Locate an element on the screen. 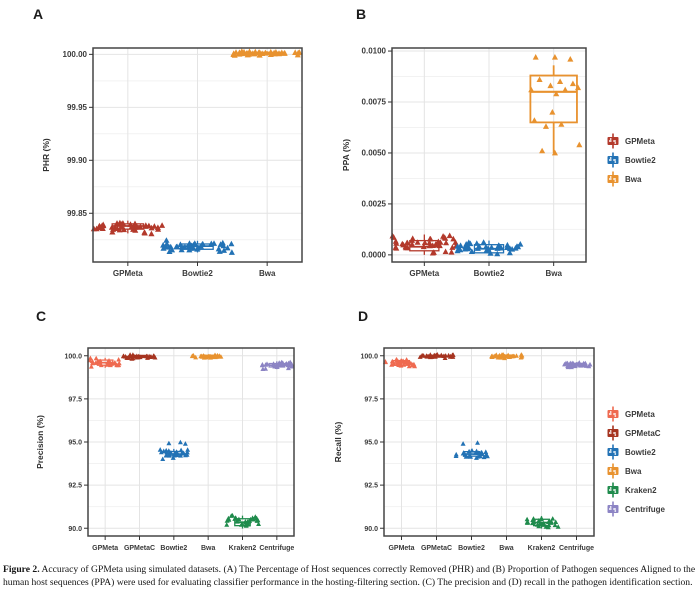 This screenshot has height=612, width=700. svg-text: 99.95 is located at coordinates (77, 107).